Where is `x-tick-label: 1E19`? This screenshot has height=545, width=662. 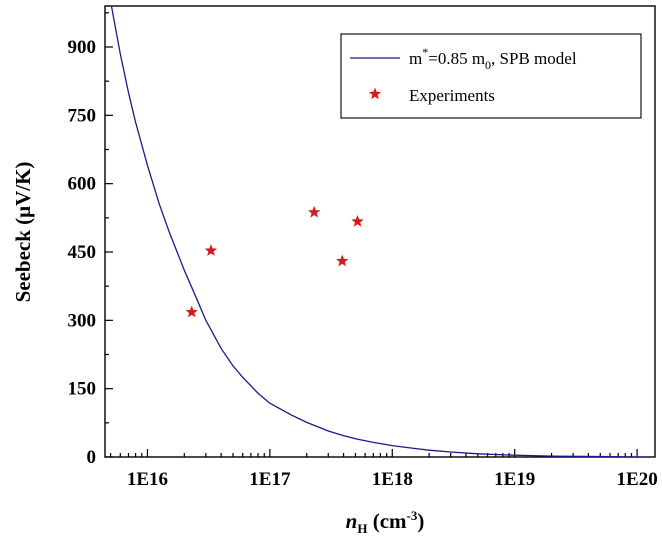 x-tick-label: 1E19 is located at coordinates (514, 479).